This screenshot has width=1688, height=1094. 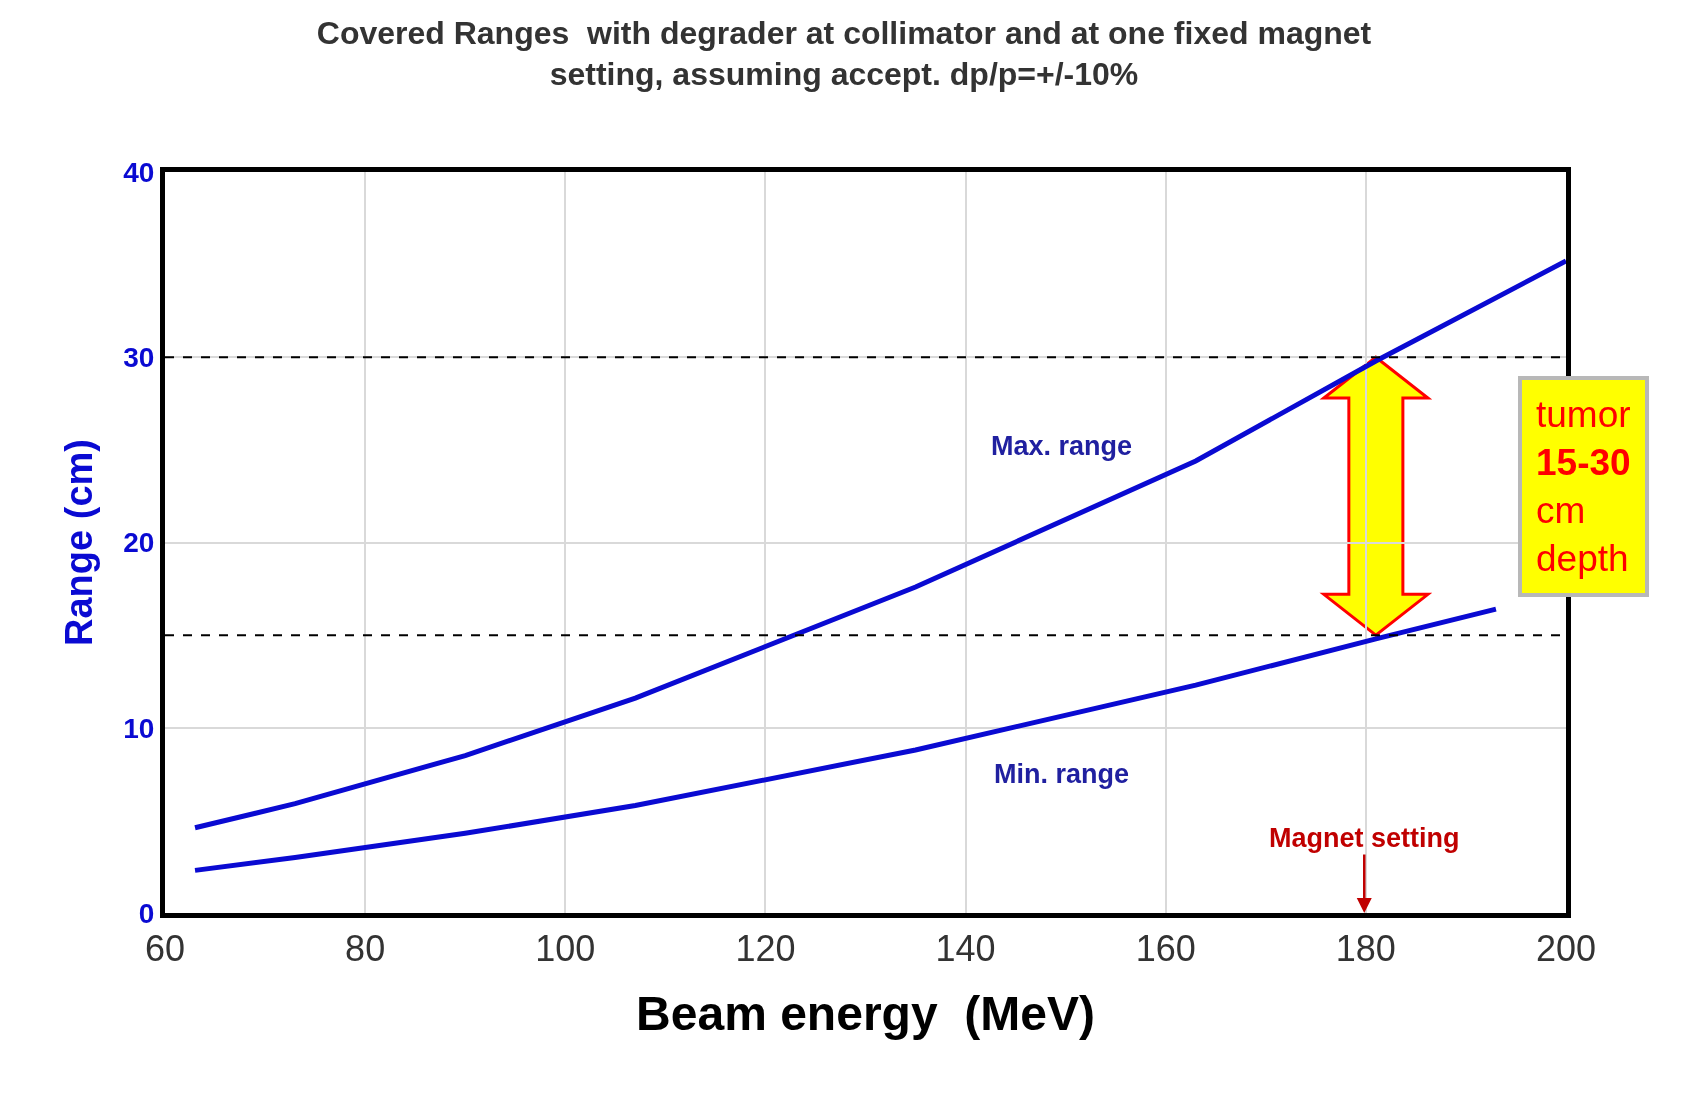 I want to click on chart-title: Covered Ranges with degrader at collimator and at one fixed magnet setting, assuming accept. dp/p=+/-10%, so click(x=844, y=53).